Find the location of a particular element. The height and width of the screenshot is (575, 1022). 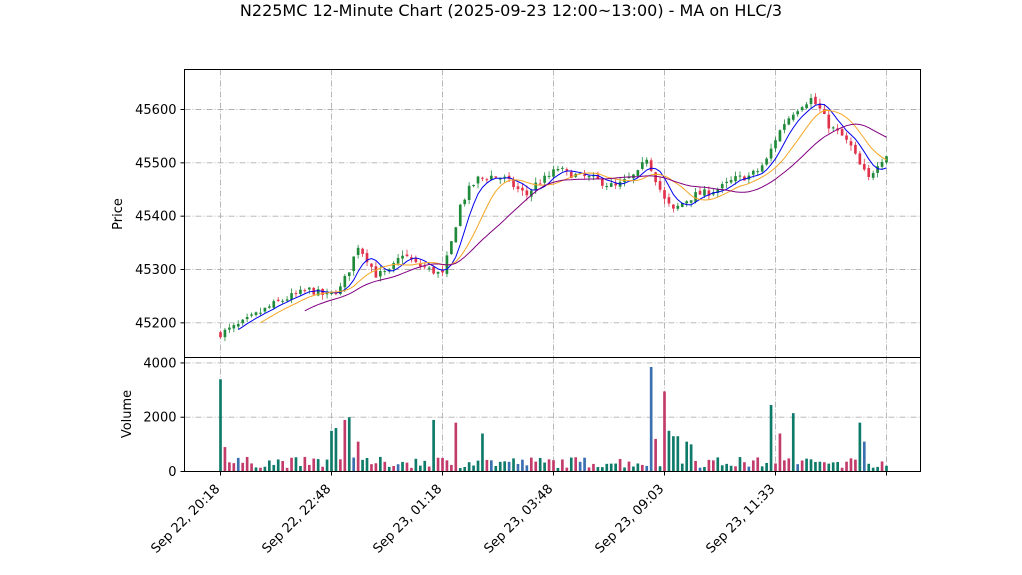

price-tick-label: 45600 is located at coordinates (155, 110).